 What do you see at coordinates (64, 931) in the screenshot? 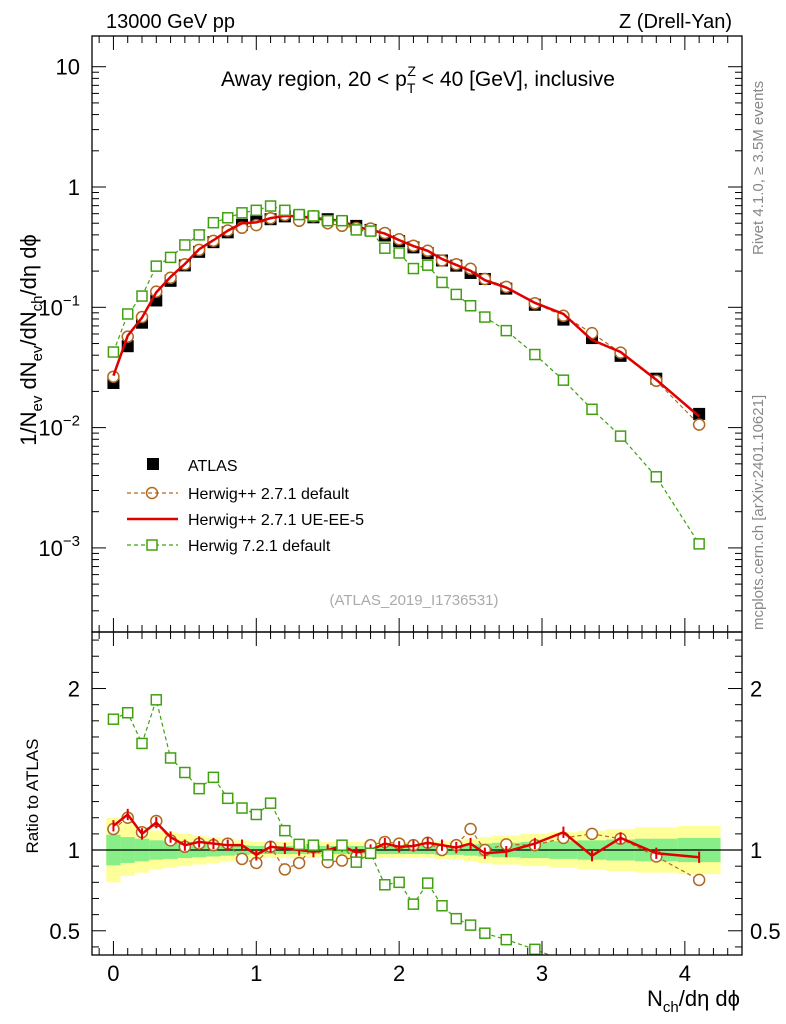
I see `ratio-ytick-label-left-0.5: 0.5` at bounding box center [64, 931].